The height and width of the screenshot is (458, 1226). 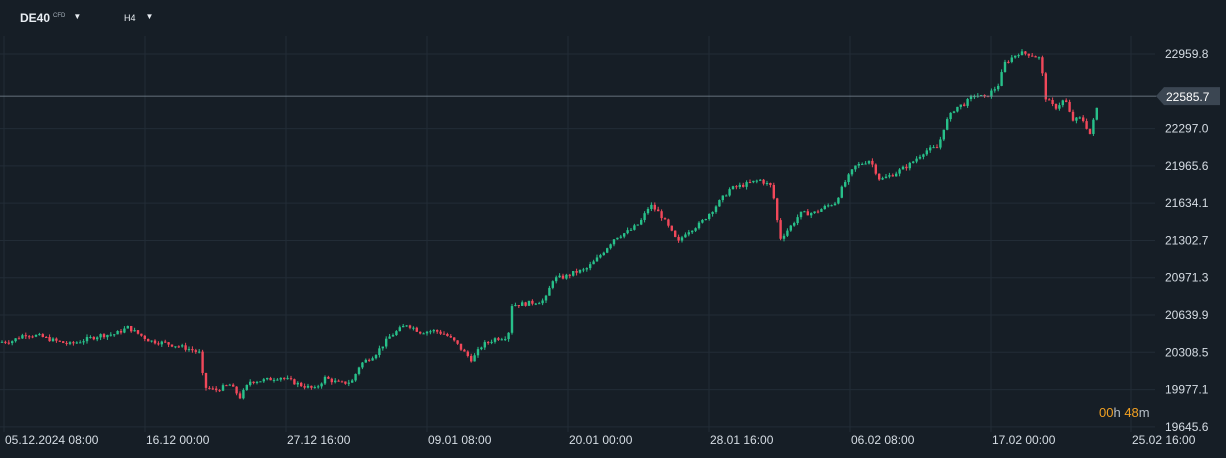 What do you see at coordinates (613, 18) in the screenshot?
I see `chart-toolbar: DE40 CFD ▼ H4 ▼` at bounding box center [613, 18].